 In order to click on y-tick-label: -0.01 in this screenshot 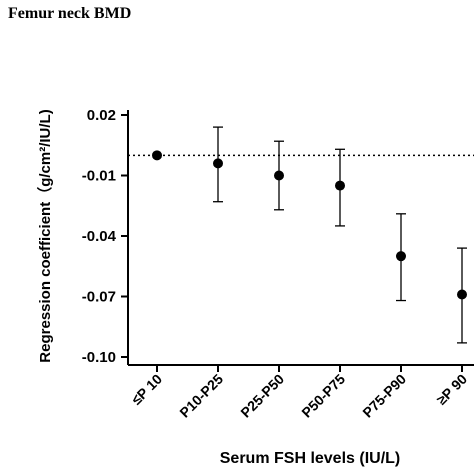, I will do `click(99, 176)`.